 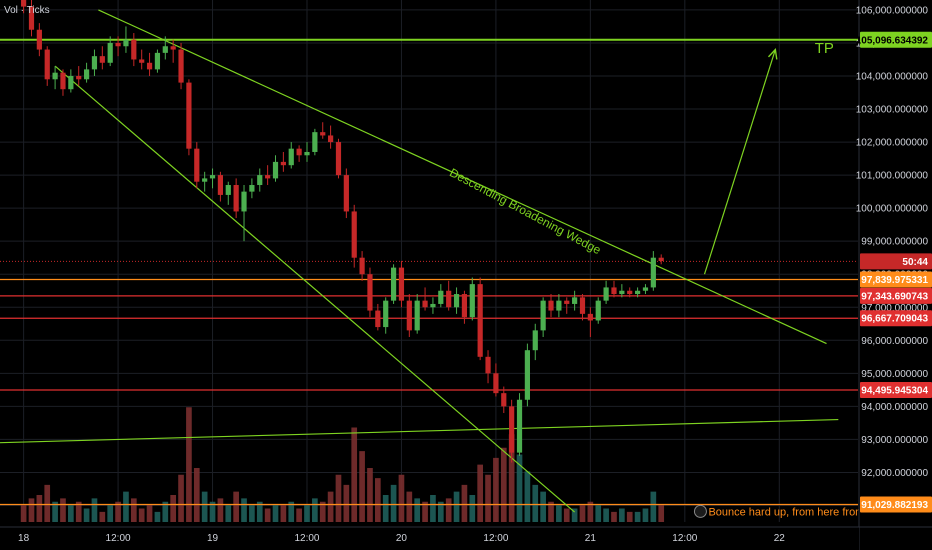 What do you see at coordinates (894, 407) in the screenshot?
I see `price-tick-label: 94,000.000000` at bounding box center [894, 407].